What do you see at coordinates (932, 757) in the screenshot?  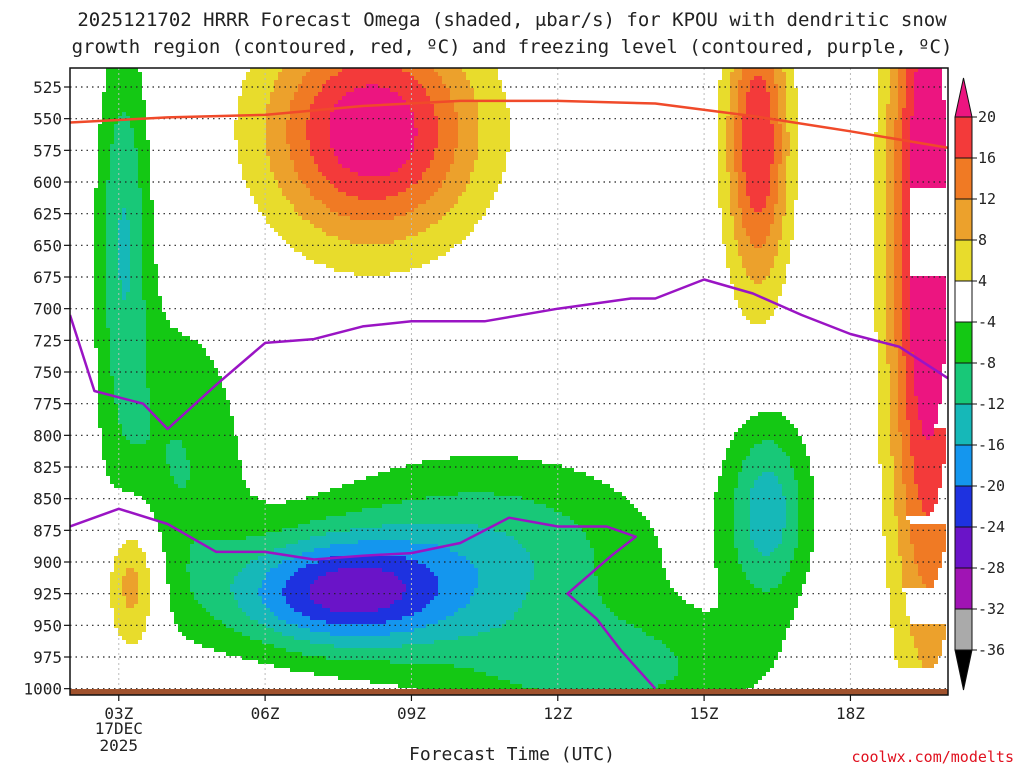 I see `credit-link: coolwx.com/modelts` at bounding box center [932, 757].